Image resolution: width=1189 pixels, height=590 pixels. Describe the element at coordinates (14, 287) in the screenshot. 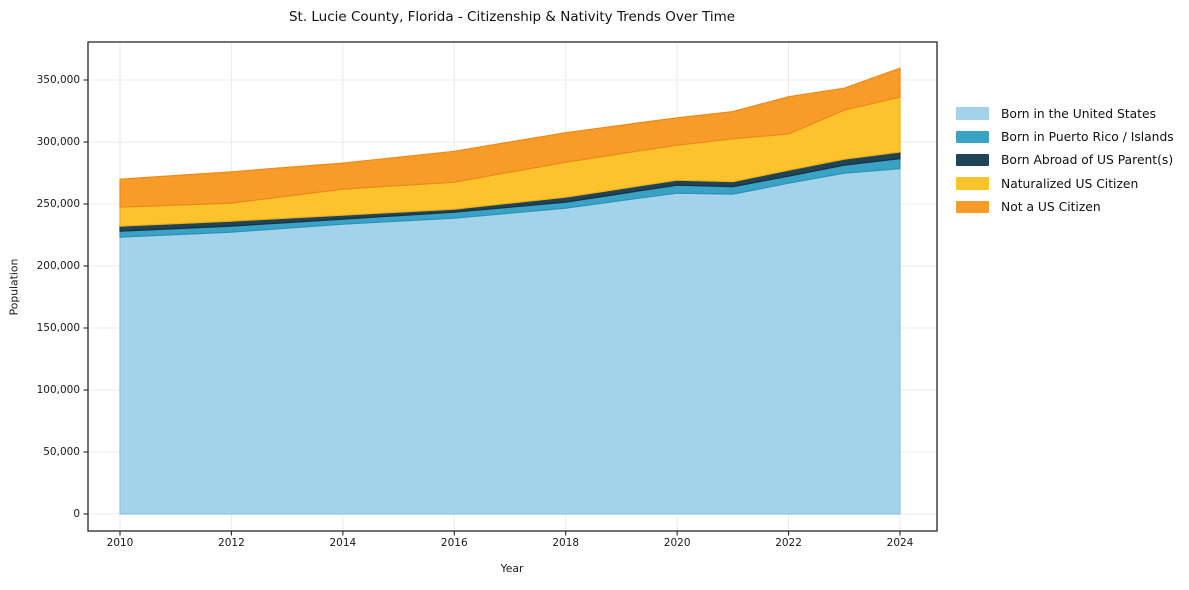

I see `y-axis-title: Population` at that location.